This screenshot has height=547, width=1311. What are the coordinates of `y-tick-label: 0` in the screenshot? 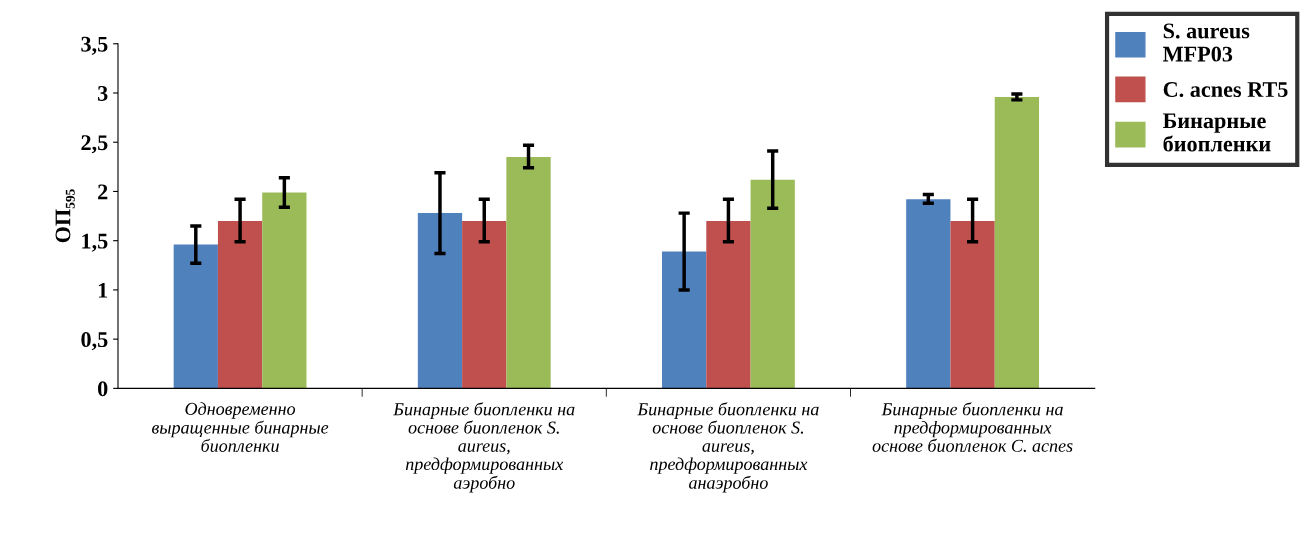 It's located at (103, 389).